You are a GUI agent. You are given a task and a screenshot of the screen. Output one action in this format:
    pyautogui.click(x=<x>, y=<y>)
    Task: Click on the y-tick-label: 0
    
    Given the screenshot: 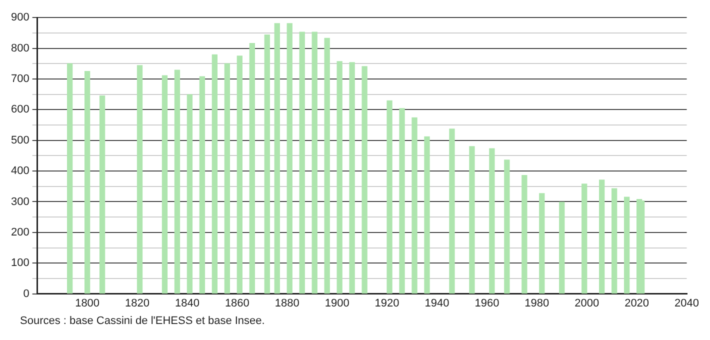 What is the action you would take?
    pyautogui.click(x=26, y=294)
    